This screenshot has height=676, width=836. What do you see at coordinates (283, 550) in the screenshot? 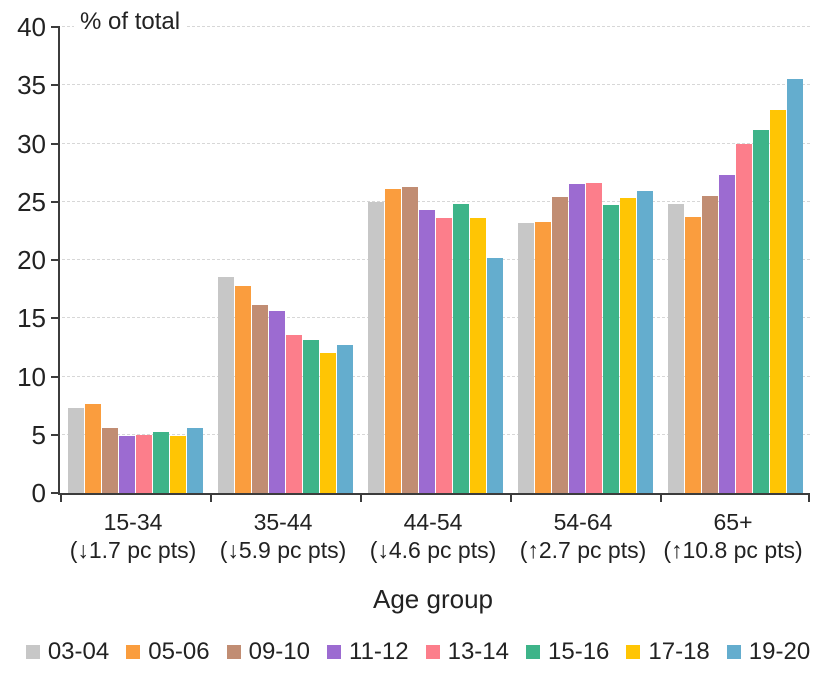
I see `x-label-change: (↓5.9 pc pts)` at bounding box center [283, 550].